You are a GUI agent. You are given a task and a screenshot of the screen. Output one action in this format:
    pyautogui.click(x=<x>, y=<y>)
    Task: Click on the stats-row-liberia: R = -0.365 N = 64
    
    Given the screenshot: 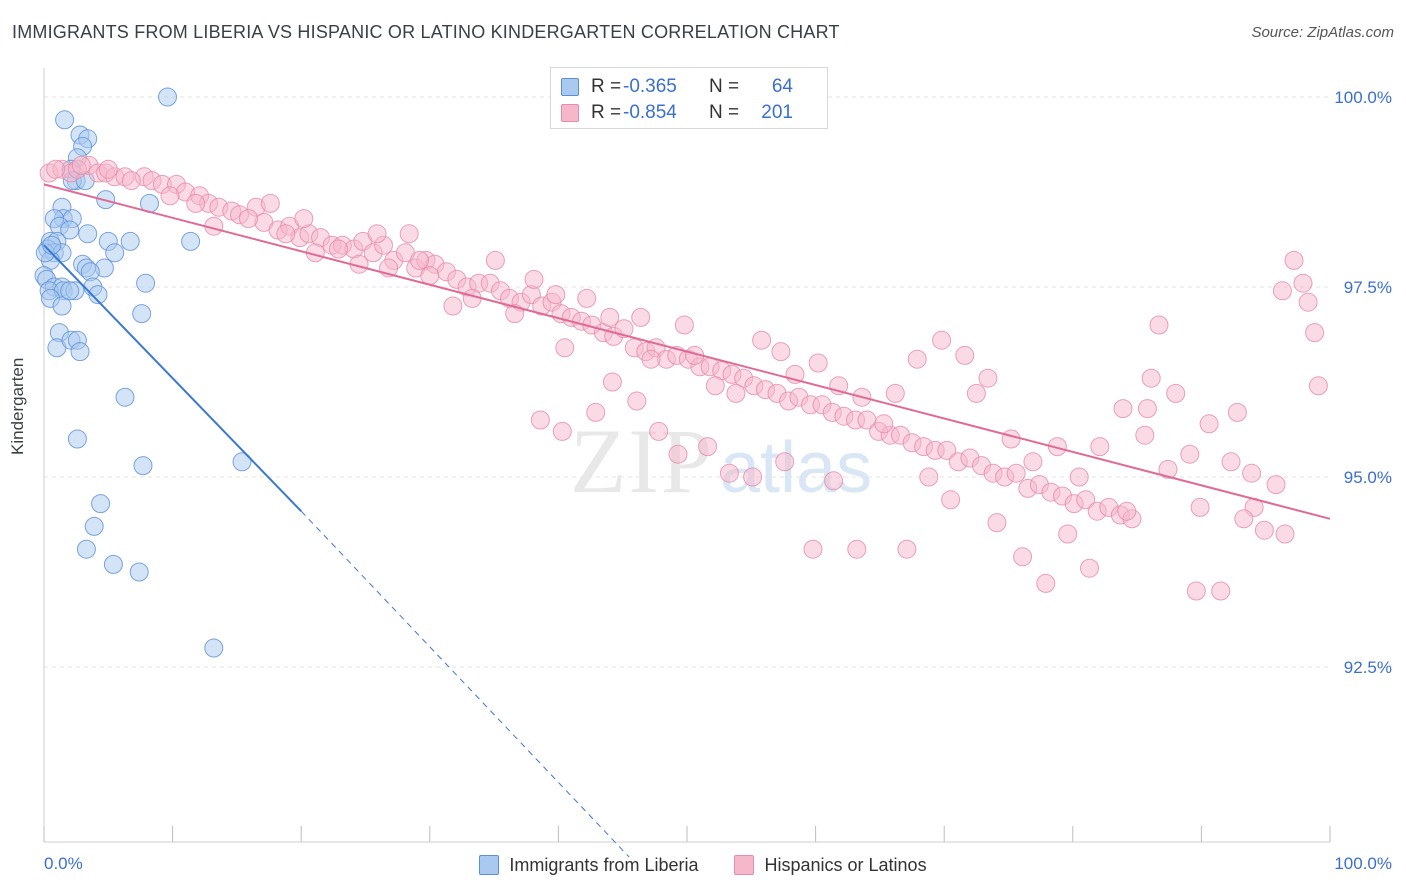 What is the action you would take?
    pyautogui.click(x=677, y=87)
    